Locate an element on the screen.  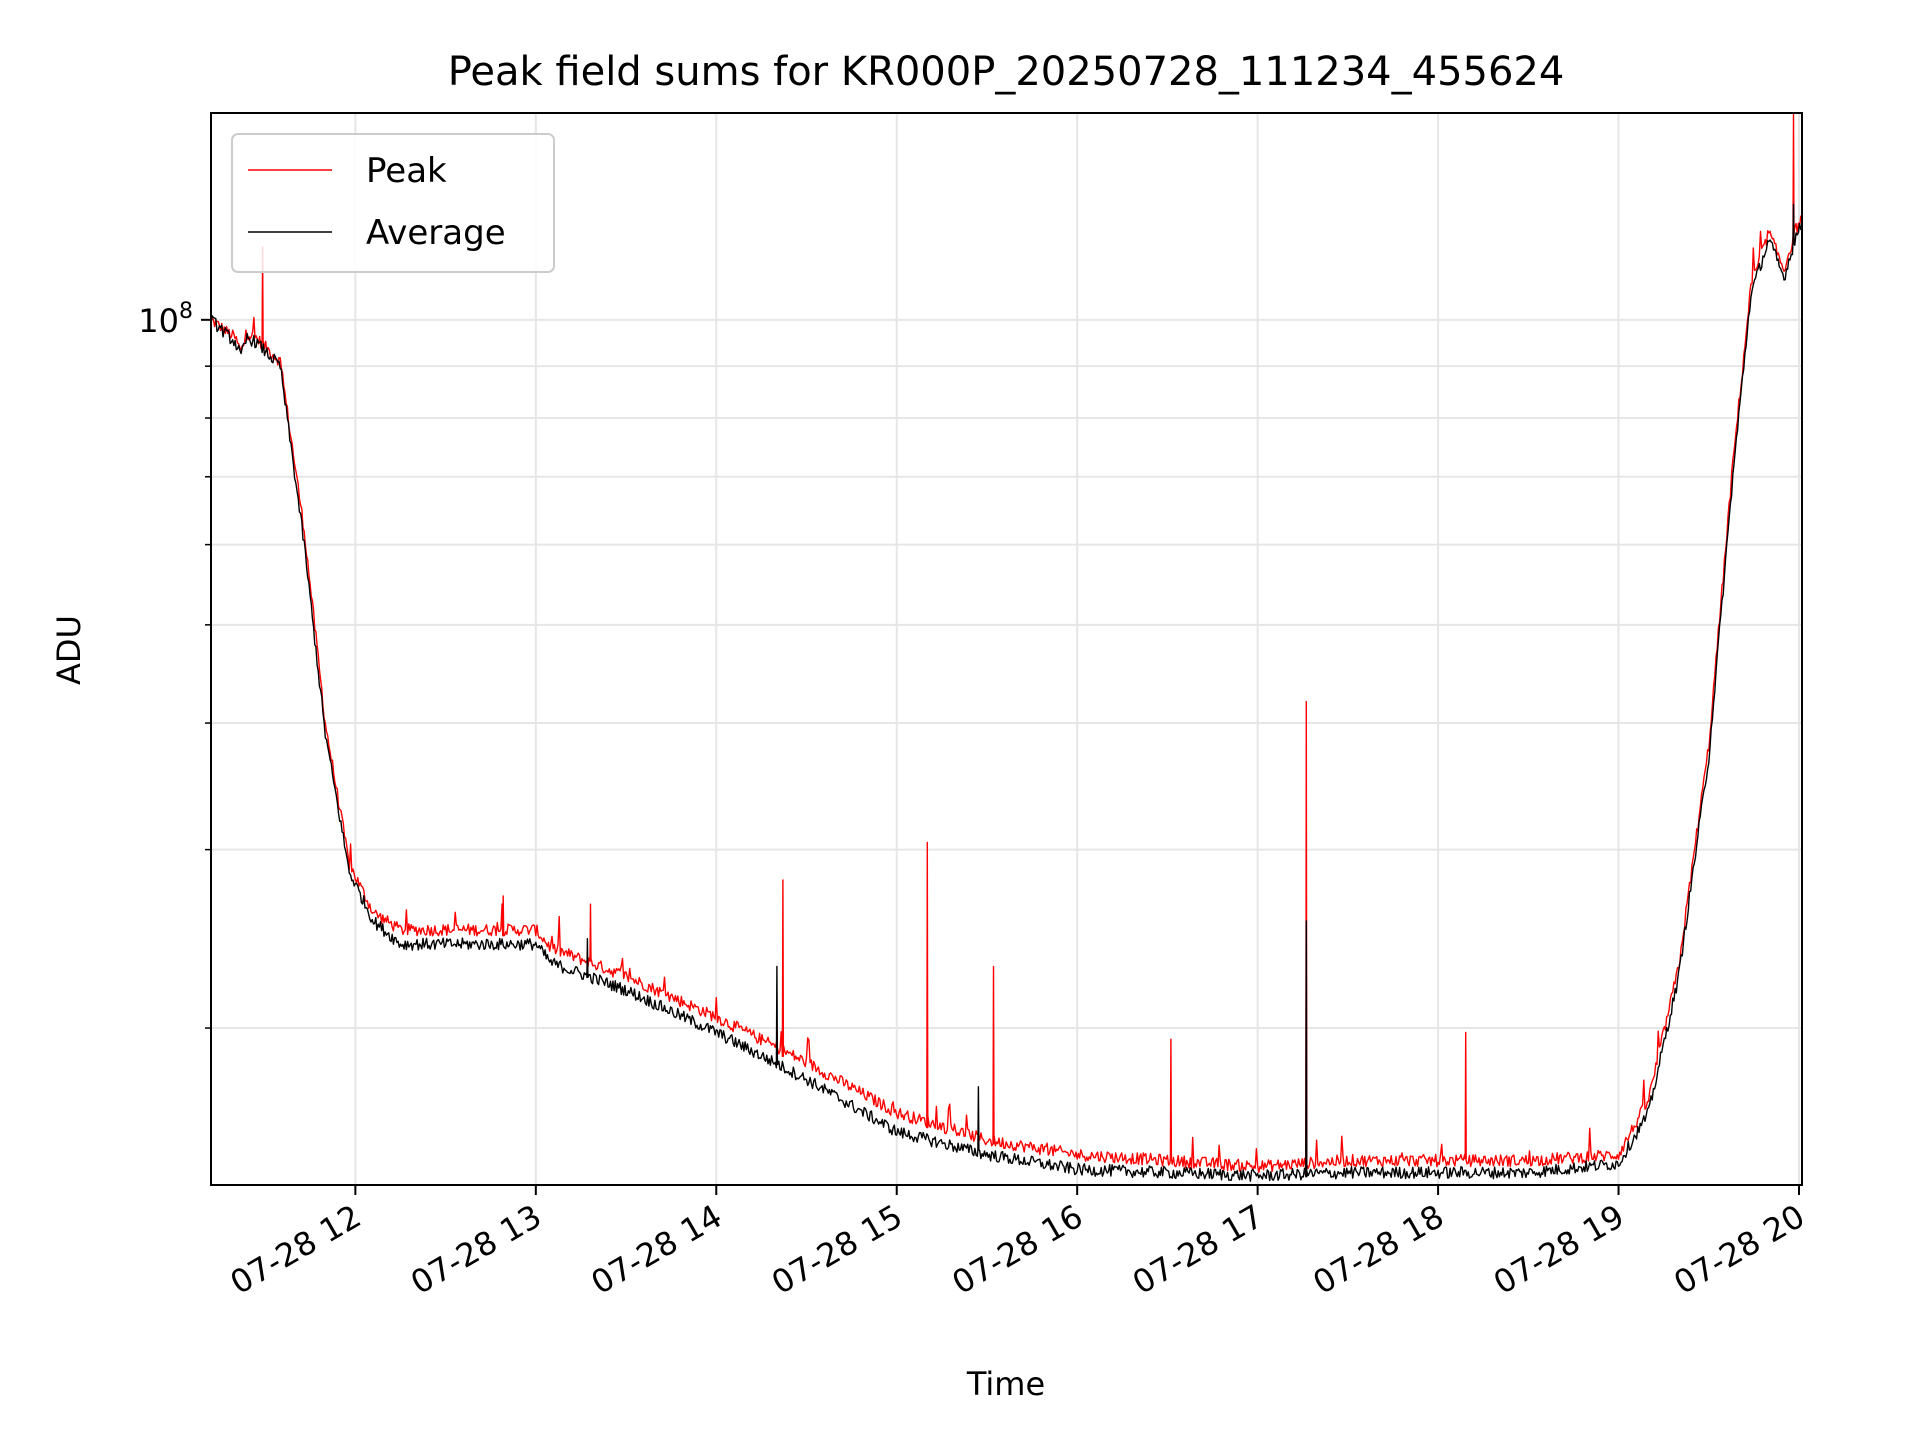
legend-box is located at coordinates (393, 203).